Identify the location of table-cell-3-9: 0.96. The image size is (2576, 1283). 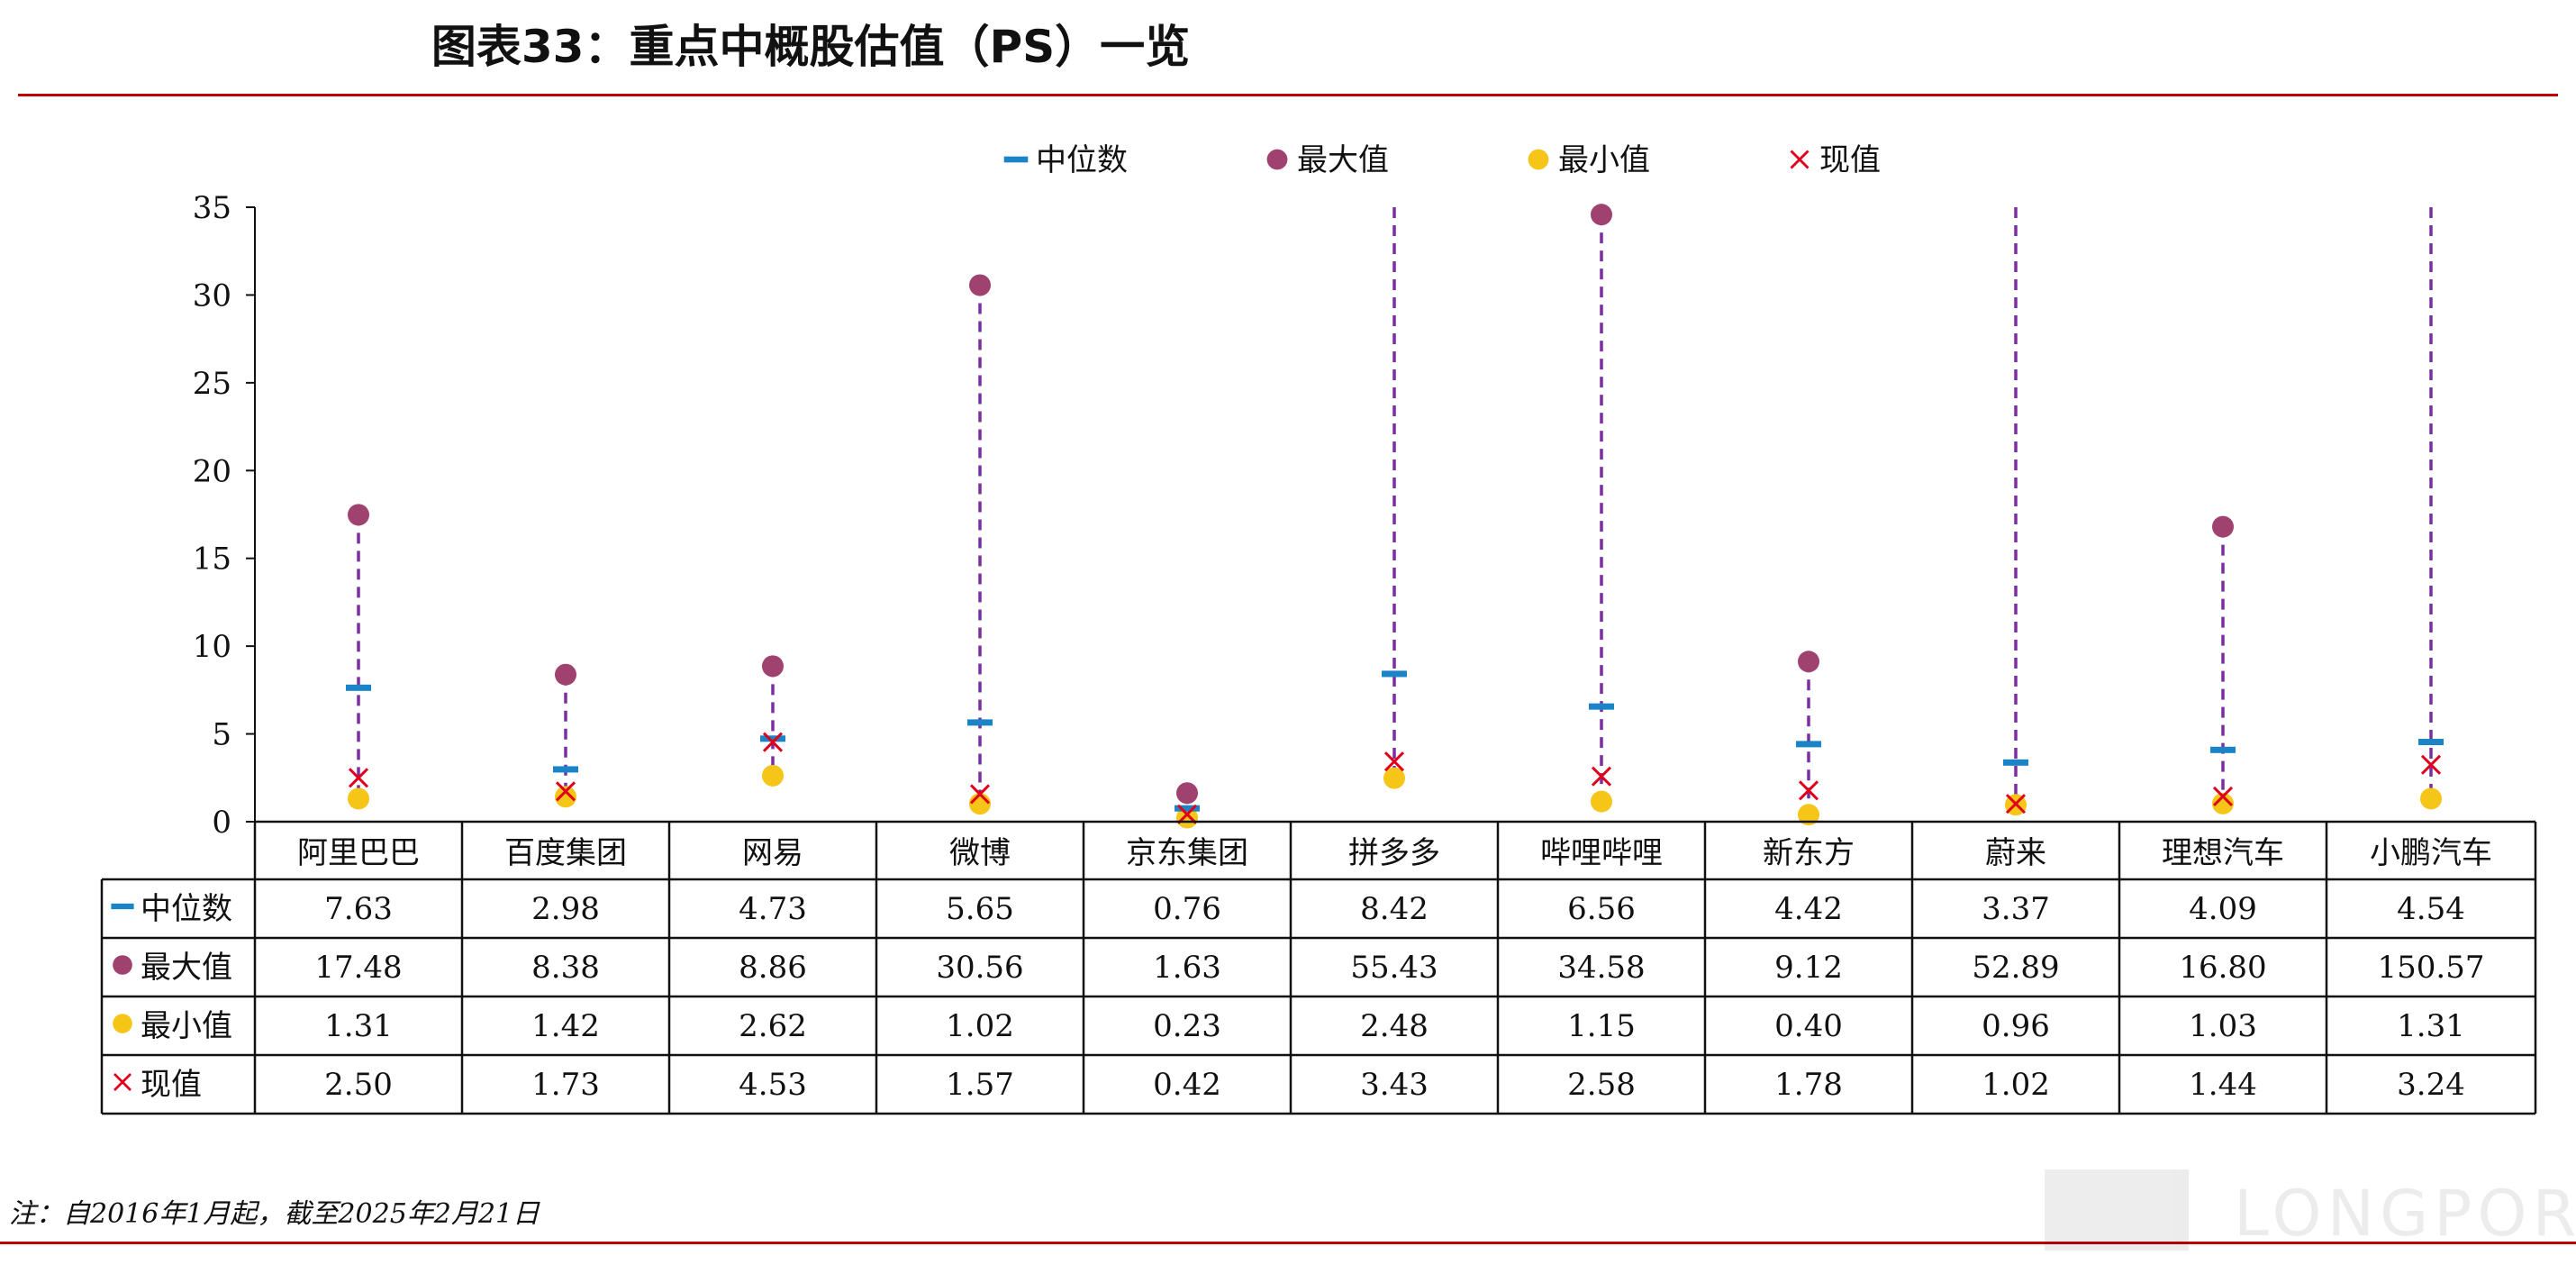
(2016, 1026).